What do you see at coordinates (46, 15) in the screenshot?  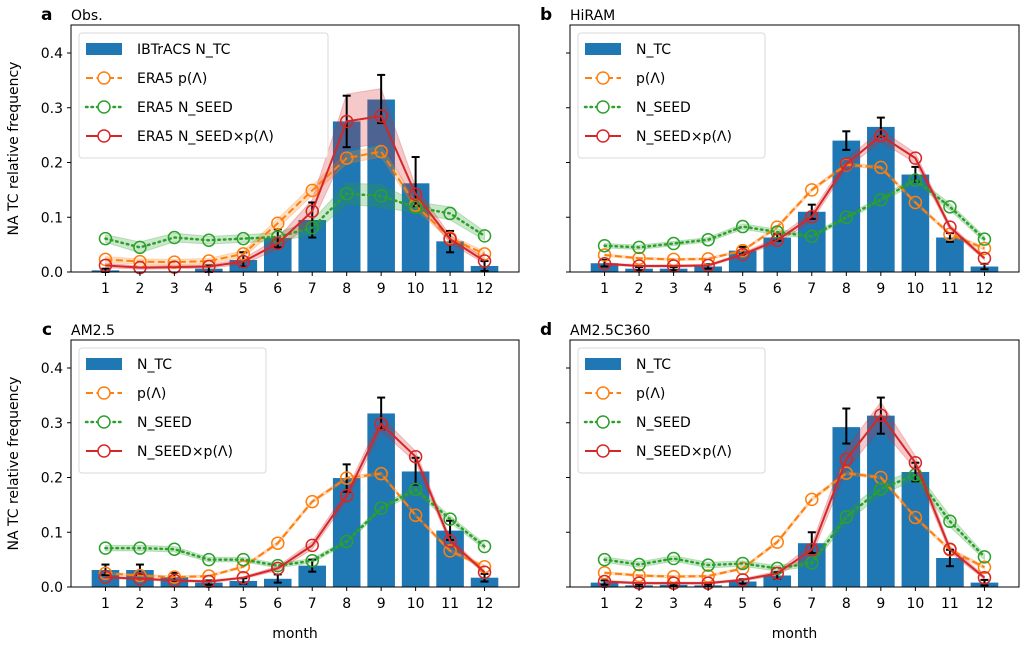 I see `panel-letter: a` at bounding box center [46, 15].